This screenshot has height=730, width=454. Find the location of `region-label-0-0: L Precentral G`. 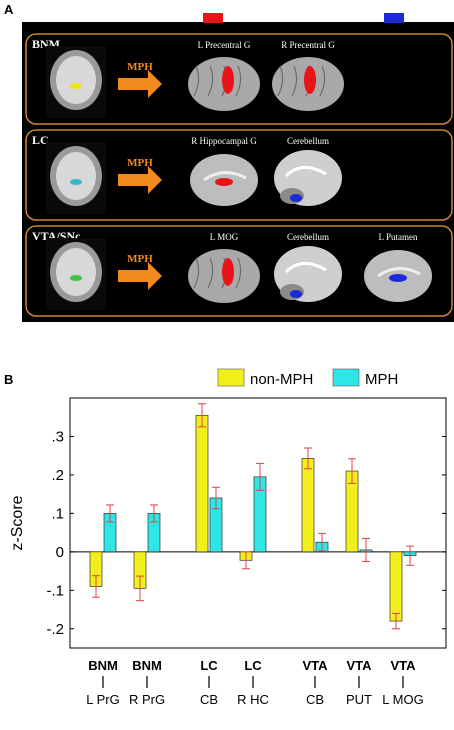

region-label-0-0: L Precentral G is located at coordinates (224, 45).